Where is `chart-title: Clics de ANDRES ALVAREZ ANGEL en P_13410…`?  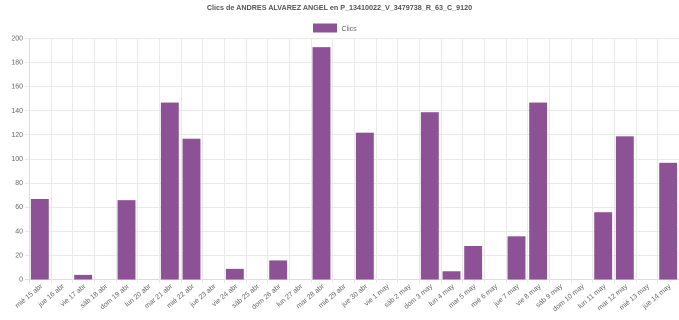 chart-title: Clics de ANDRES ALVAREZ ANGEL en P_13410… is located at coordinates (339, 7).